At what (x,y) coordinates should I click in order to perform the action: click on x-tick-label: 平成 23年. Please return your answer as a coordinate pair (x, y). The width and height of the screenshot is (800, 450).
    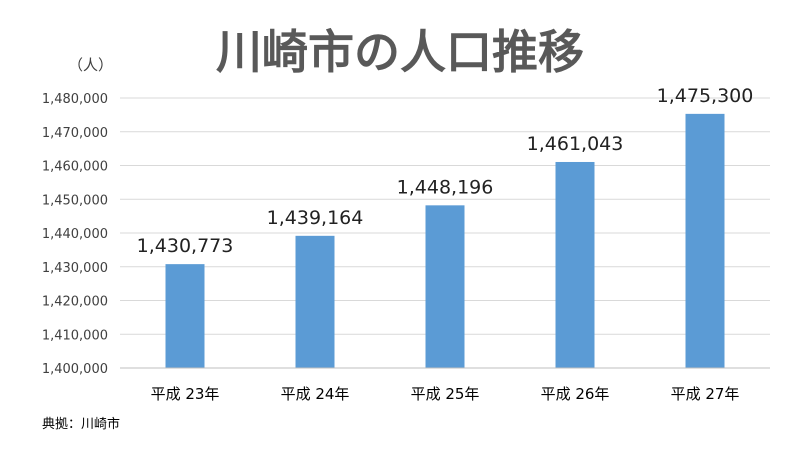
    Looking at the image, I should click on (185, 394).